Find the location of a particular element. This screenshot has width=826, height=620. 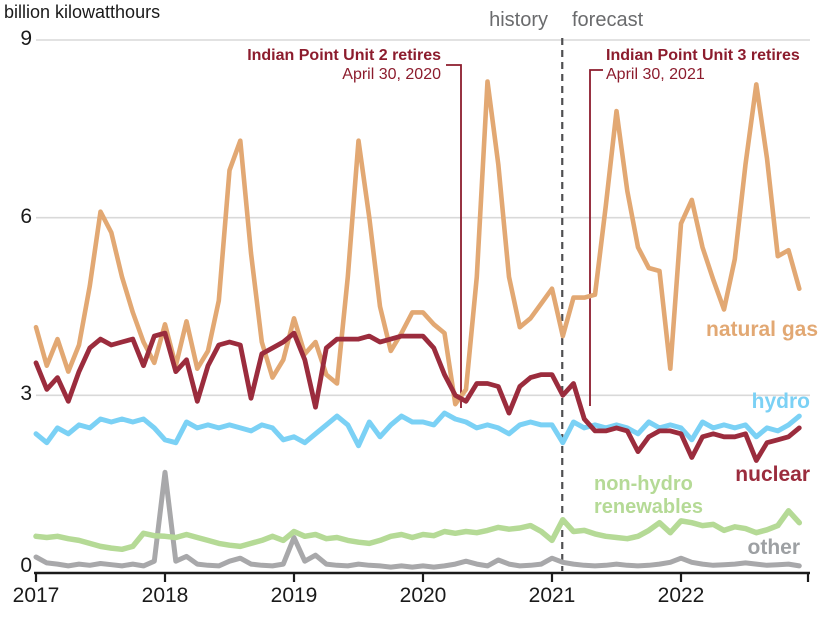

y-tick-label-0: 0 is located at coordinates (26, 566).